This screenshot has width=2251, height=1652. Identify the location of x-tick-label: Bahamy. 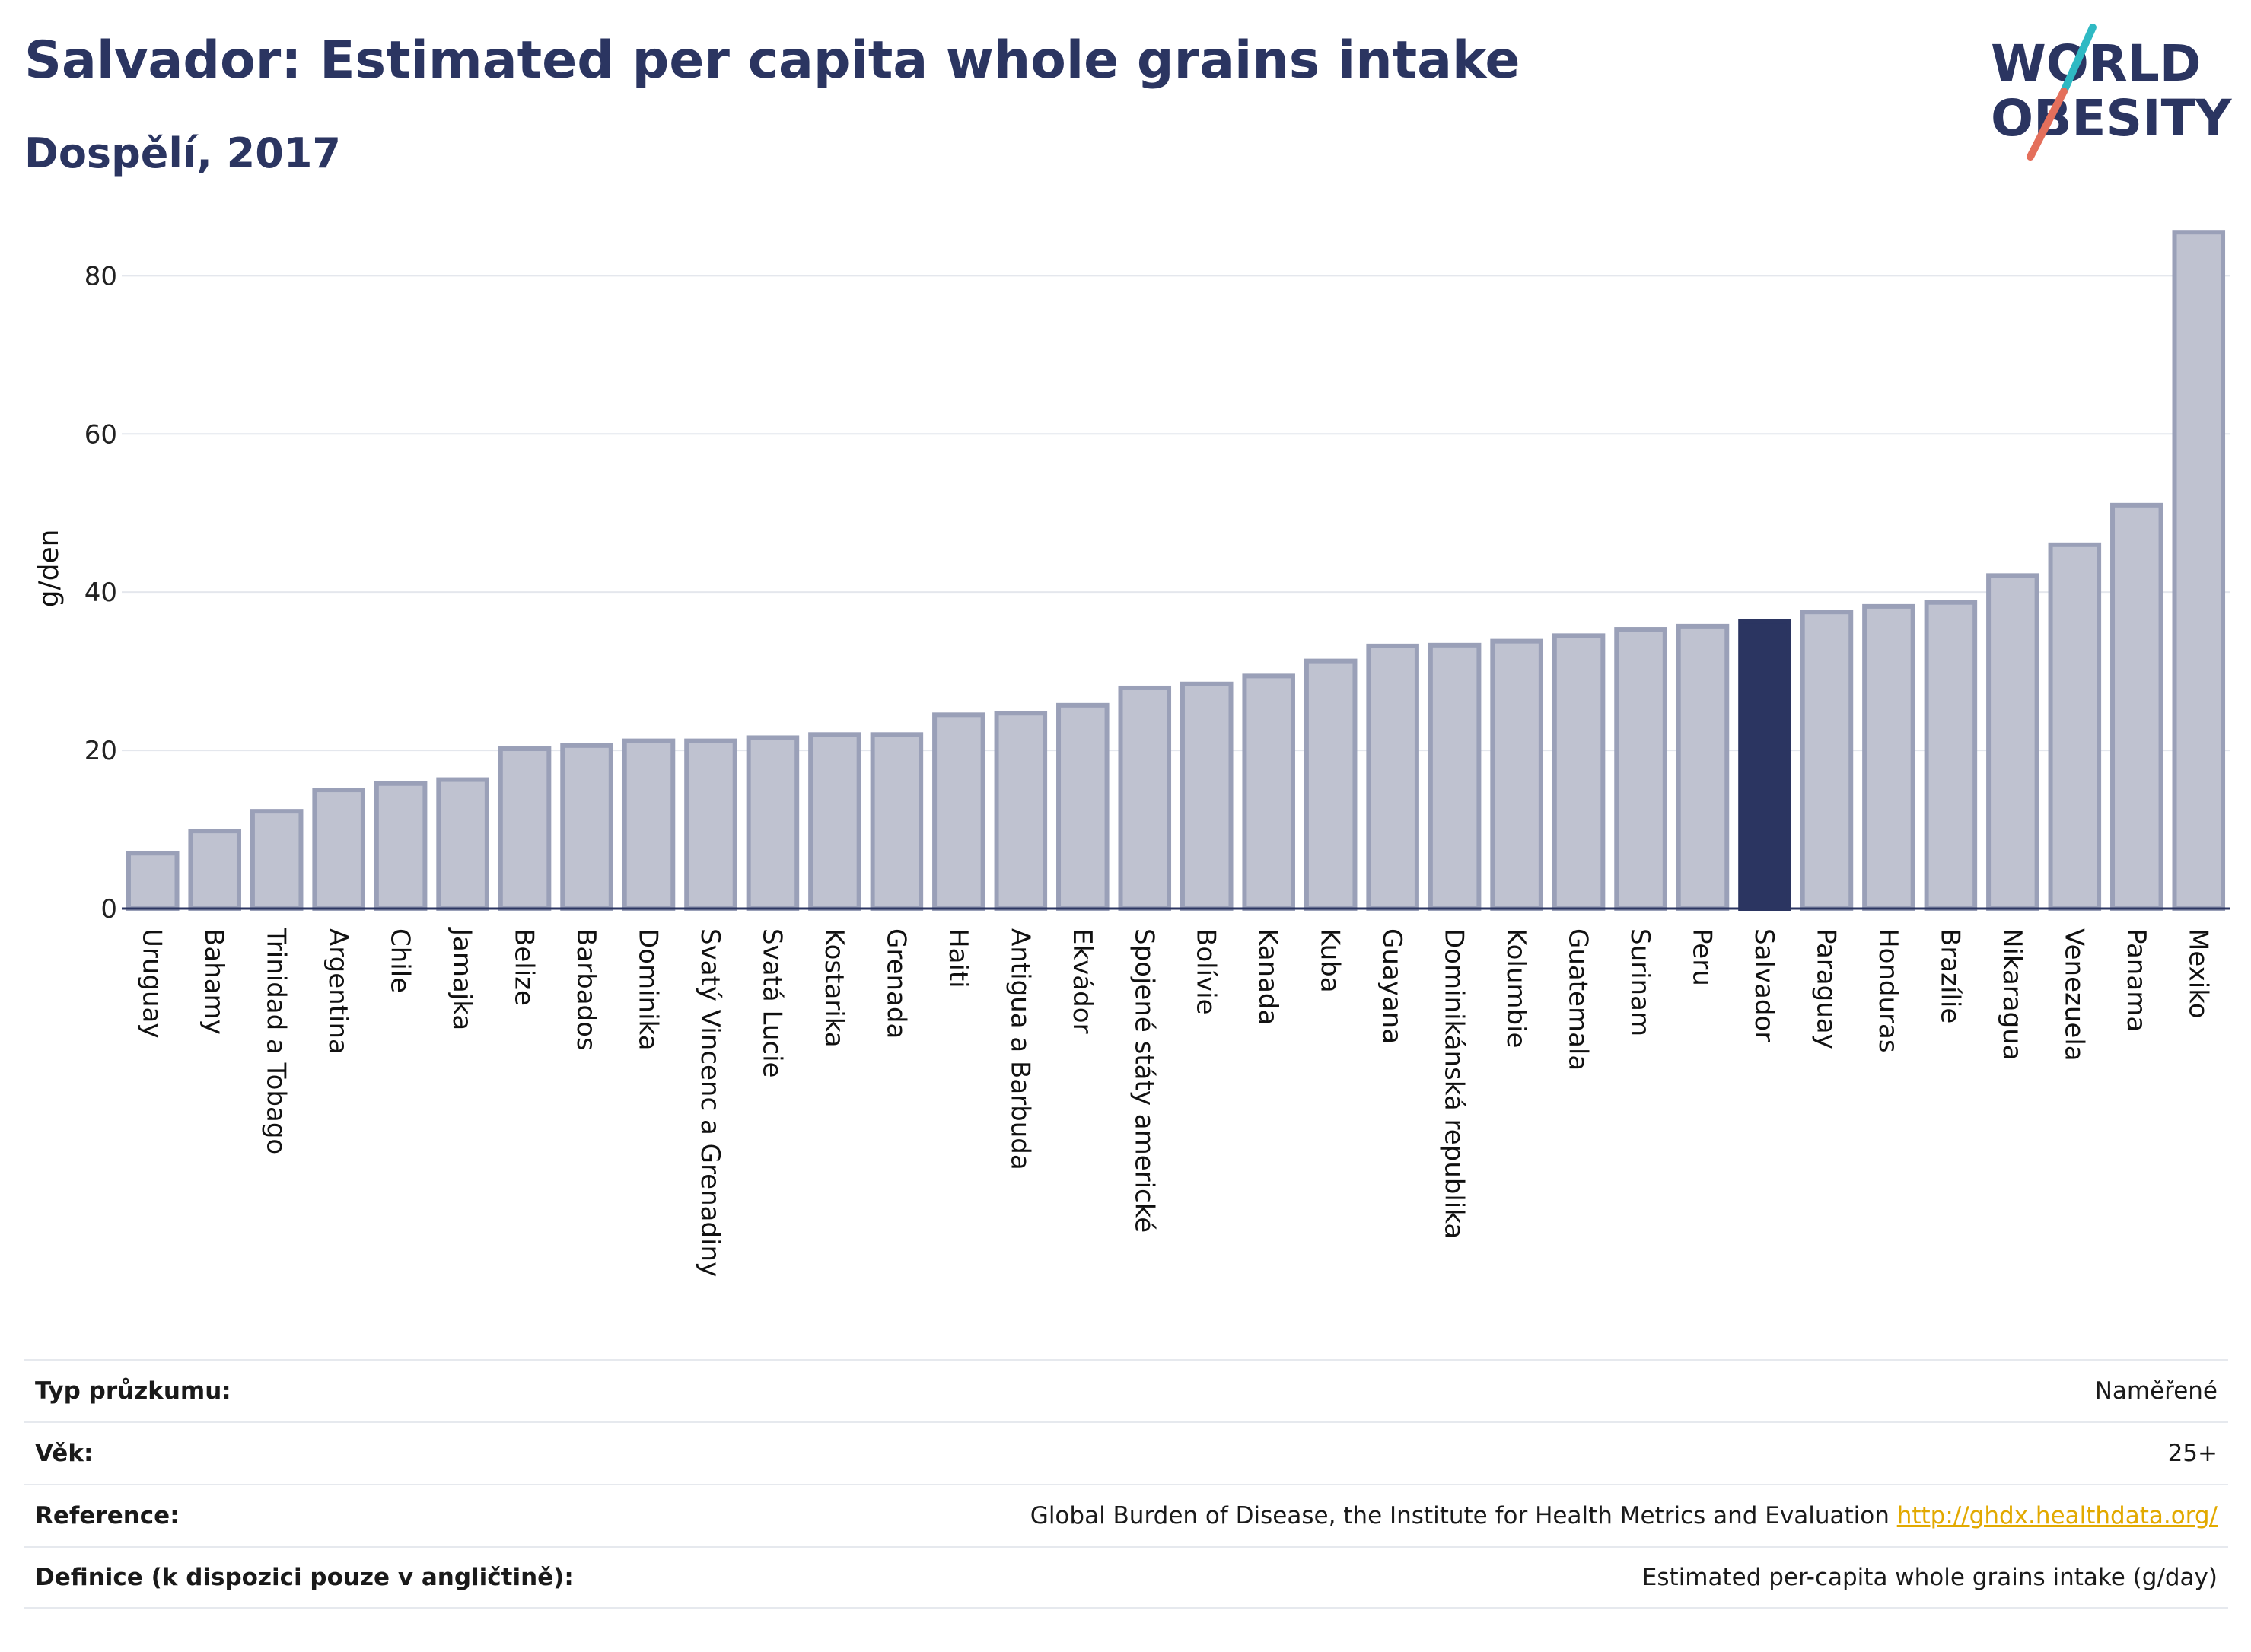
(214, 981).